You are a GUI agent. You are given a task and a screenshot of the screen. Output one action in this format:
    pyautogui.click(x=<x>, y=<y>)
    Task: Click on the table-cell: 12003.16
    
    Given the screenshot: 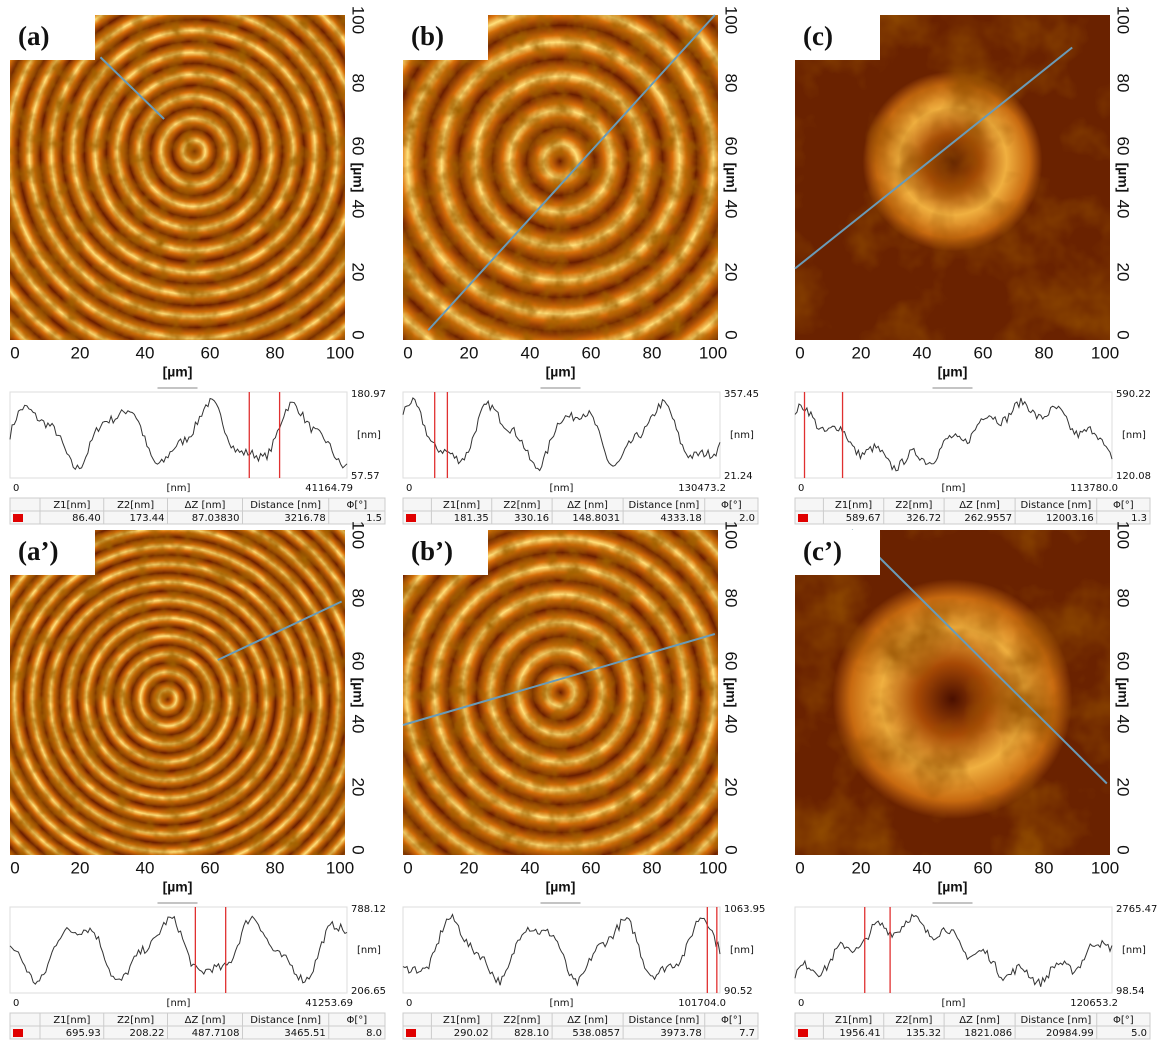 What is the action you would take?
    pyautogui.click(x=1070, y=518)
    